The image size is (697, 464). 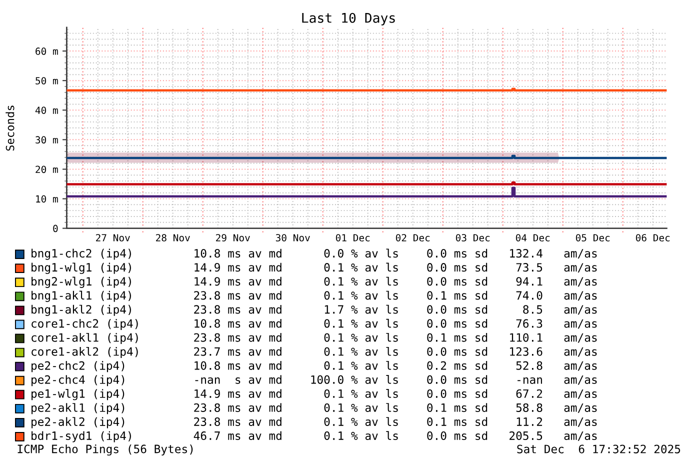 What do you see at coordinates (10, 128) in the screenshot?
I see `y-axis-title: Seconds` at bounding box center [10, 128].